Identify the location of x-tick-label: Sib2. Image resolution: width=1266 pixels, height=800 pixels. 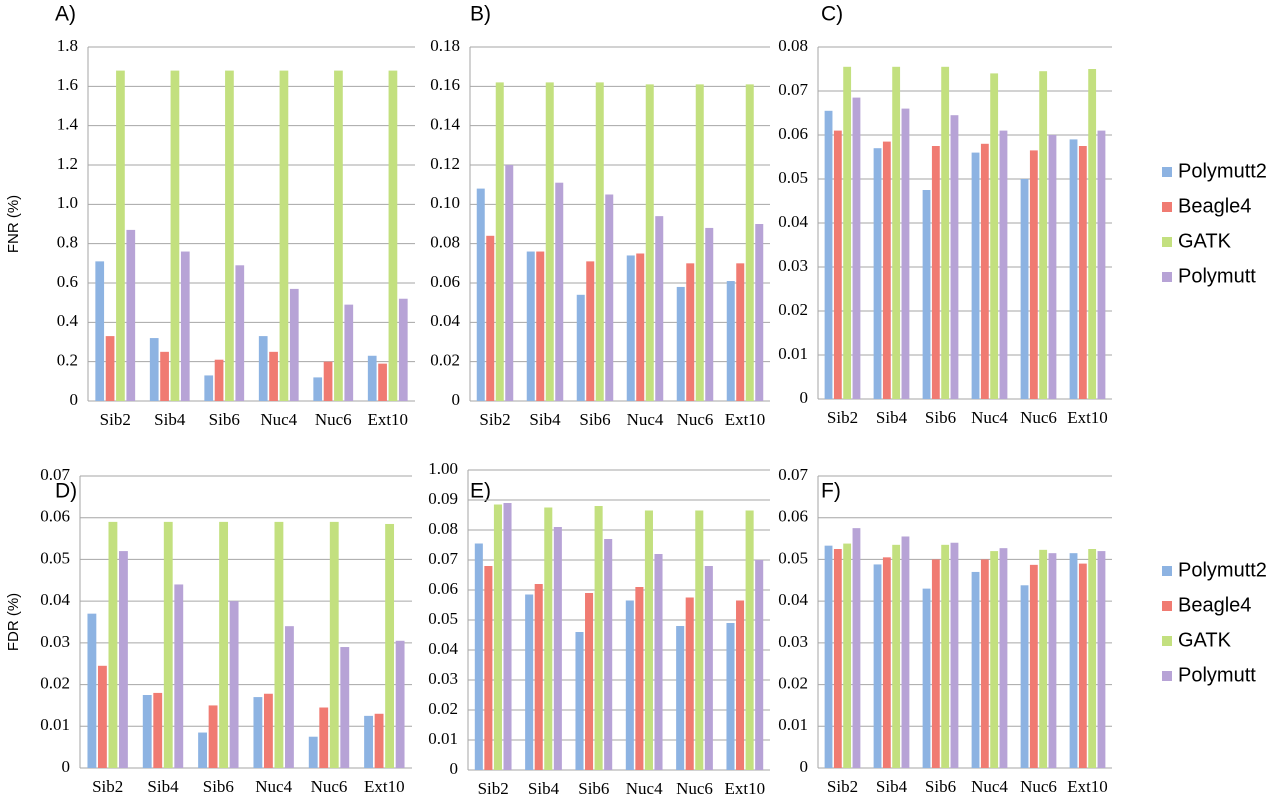
(115, 419).